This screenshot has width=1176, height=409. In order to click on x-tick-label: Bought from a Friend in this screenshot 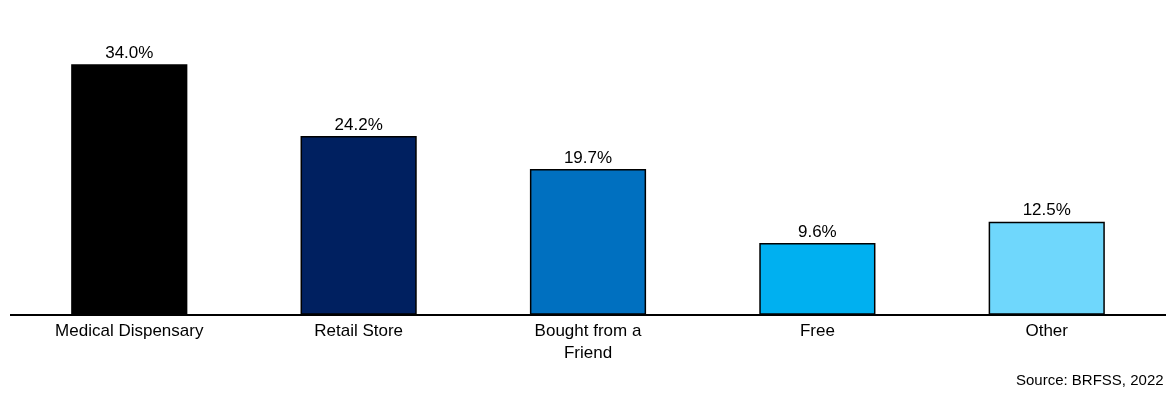, I will do `click(588, 342)`.